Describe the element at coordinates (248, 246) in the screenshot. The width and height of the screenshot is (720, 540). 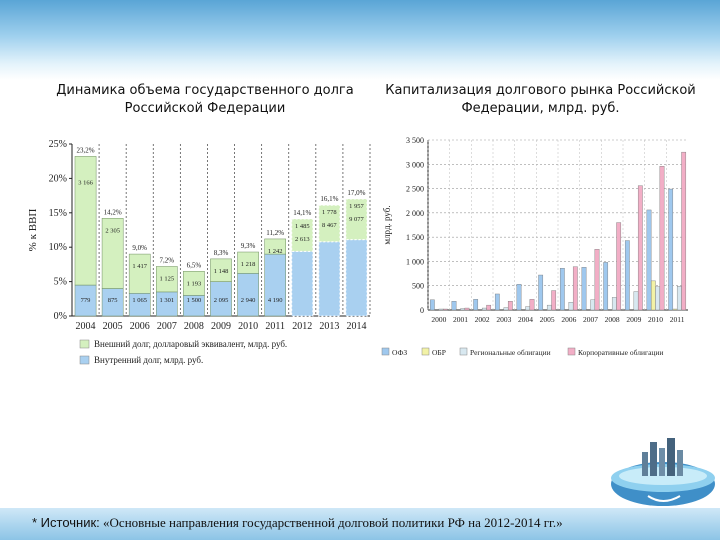
I see `total-percent-label: 9,3%` at that location.